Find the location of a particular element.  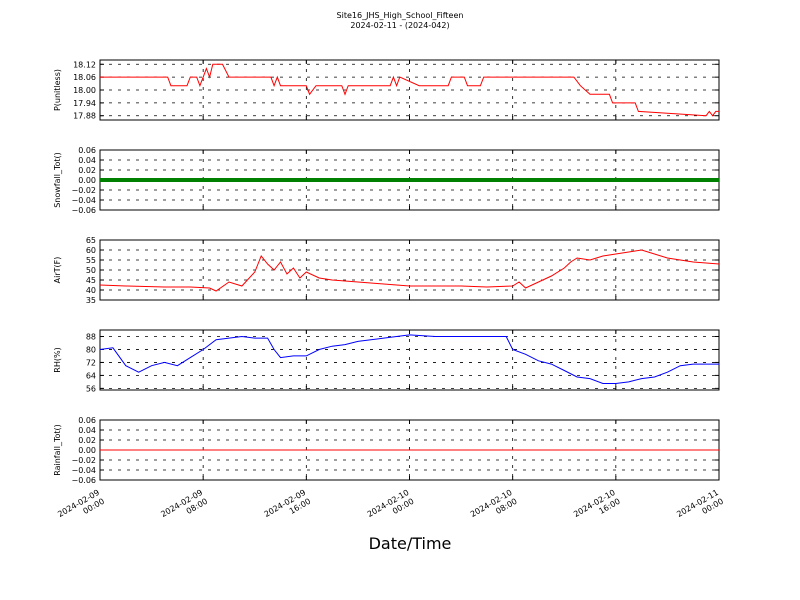

x-axis-label: Date/Time is located at coordinates (410, 543).